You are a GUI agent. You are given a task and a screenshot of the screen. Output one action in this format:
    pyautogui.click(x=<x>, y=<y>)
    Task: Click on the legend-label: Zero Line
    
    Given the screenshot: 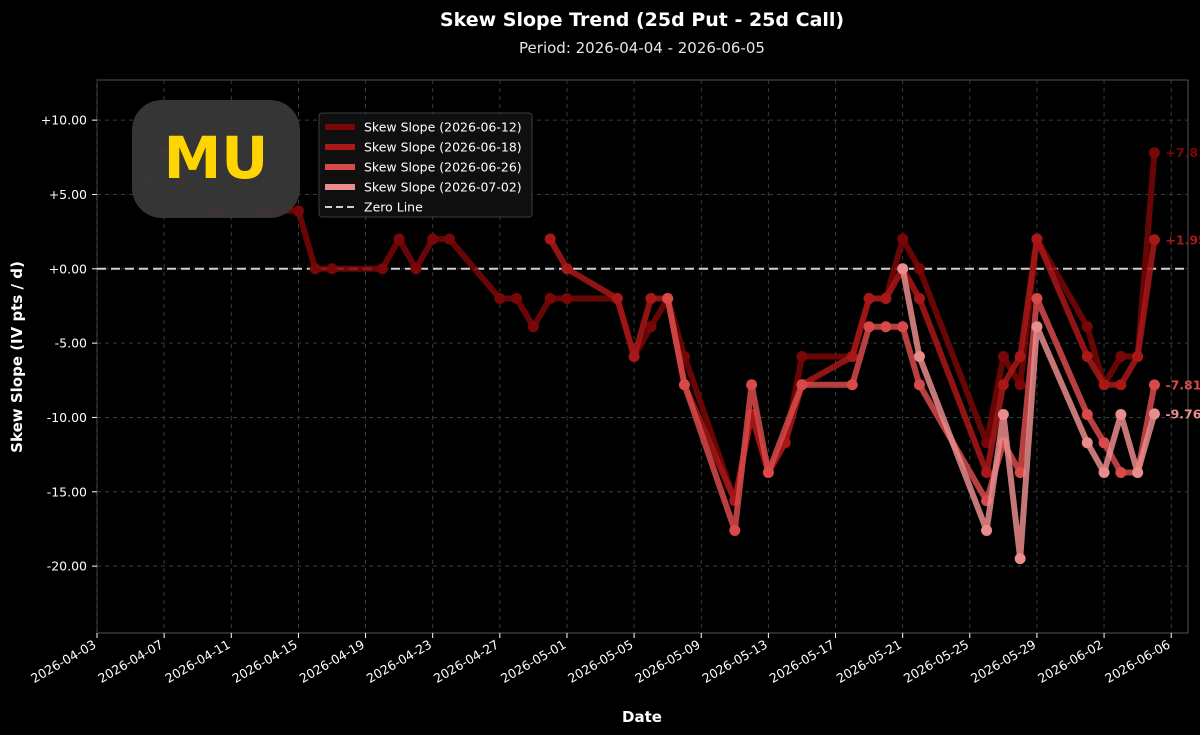 What is the action you would take?
    pyautogui.click(x=393, y=207)
    